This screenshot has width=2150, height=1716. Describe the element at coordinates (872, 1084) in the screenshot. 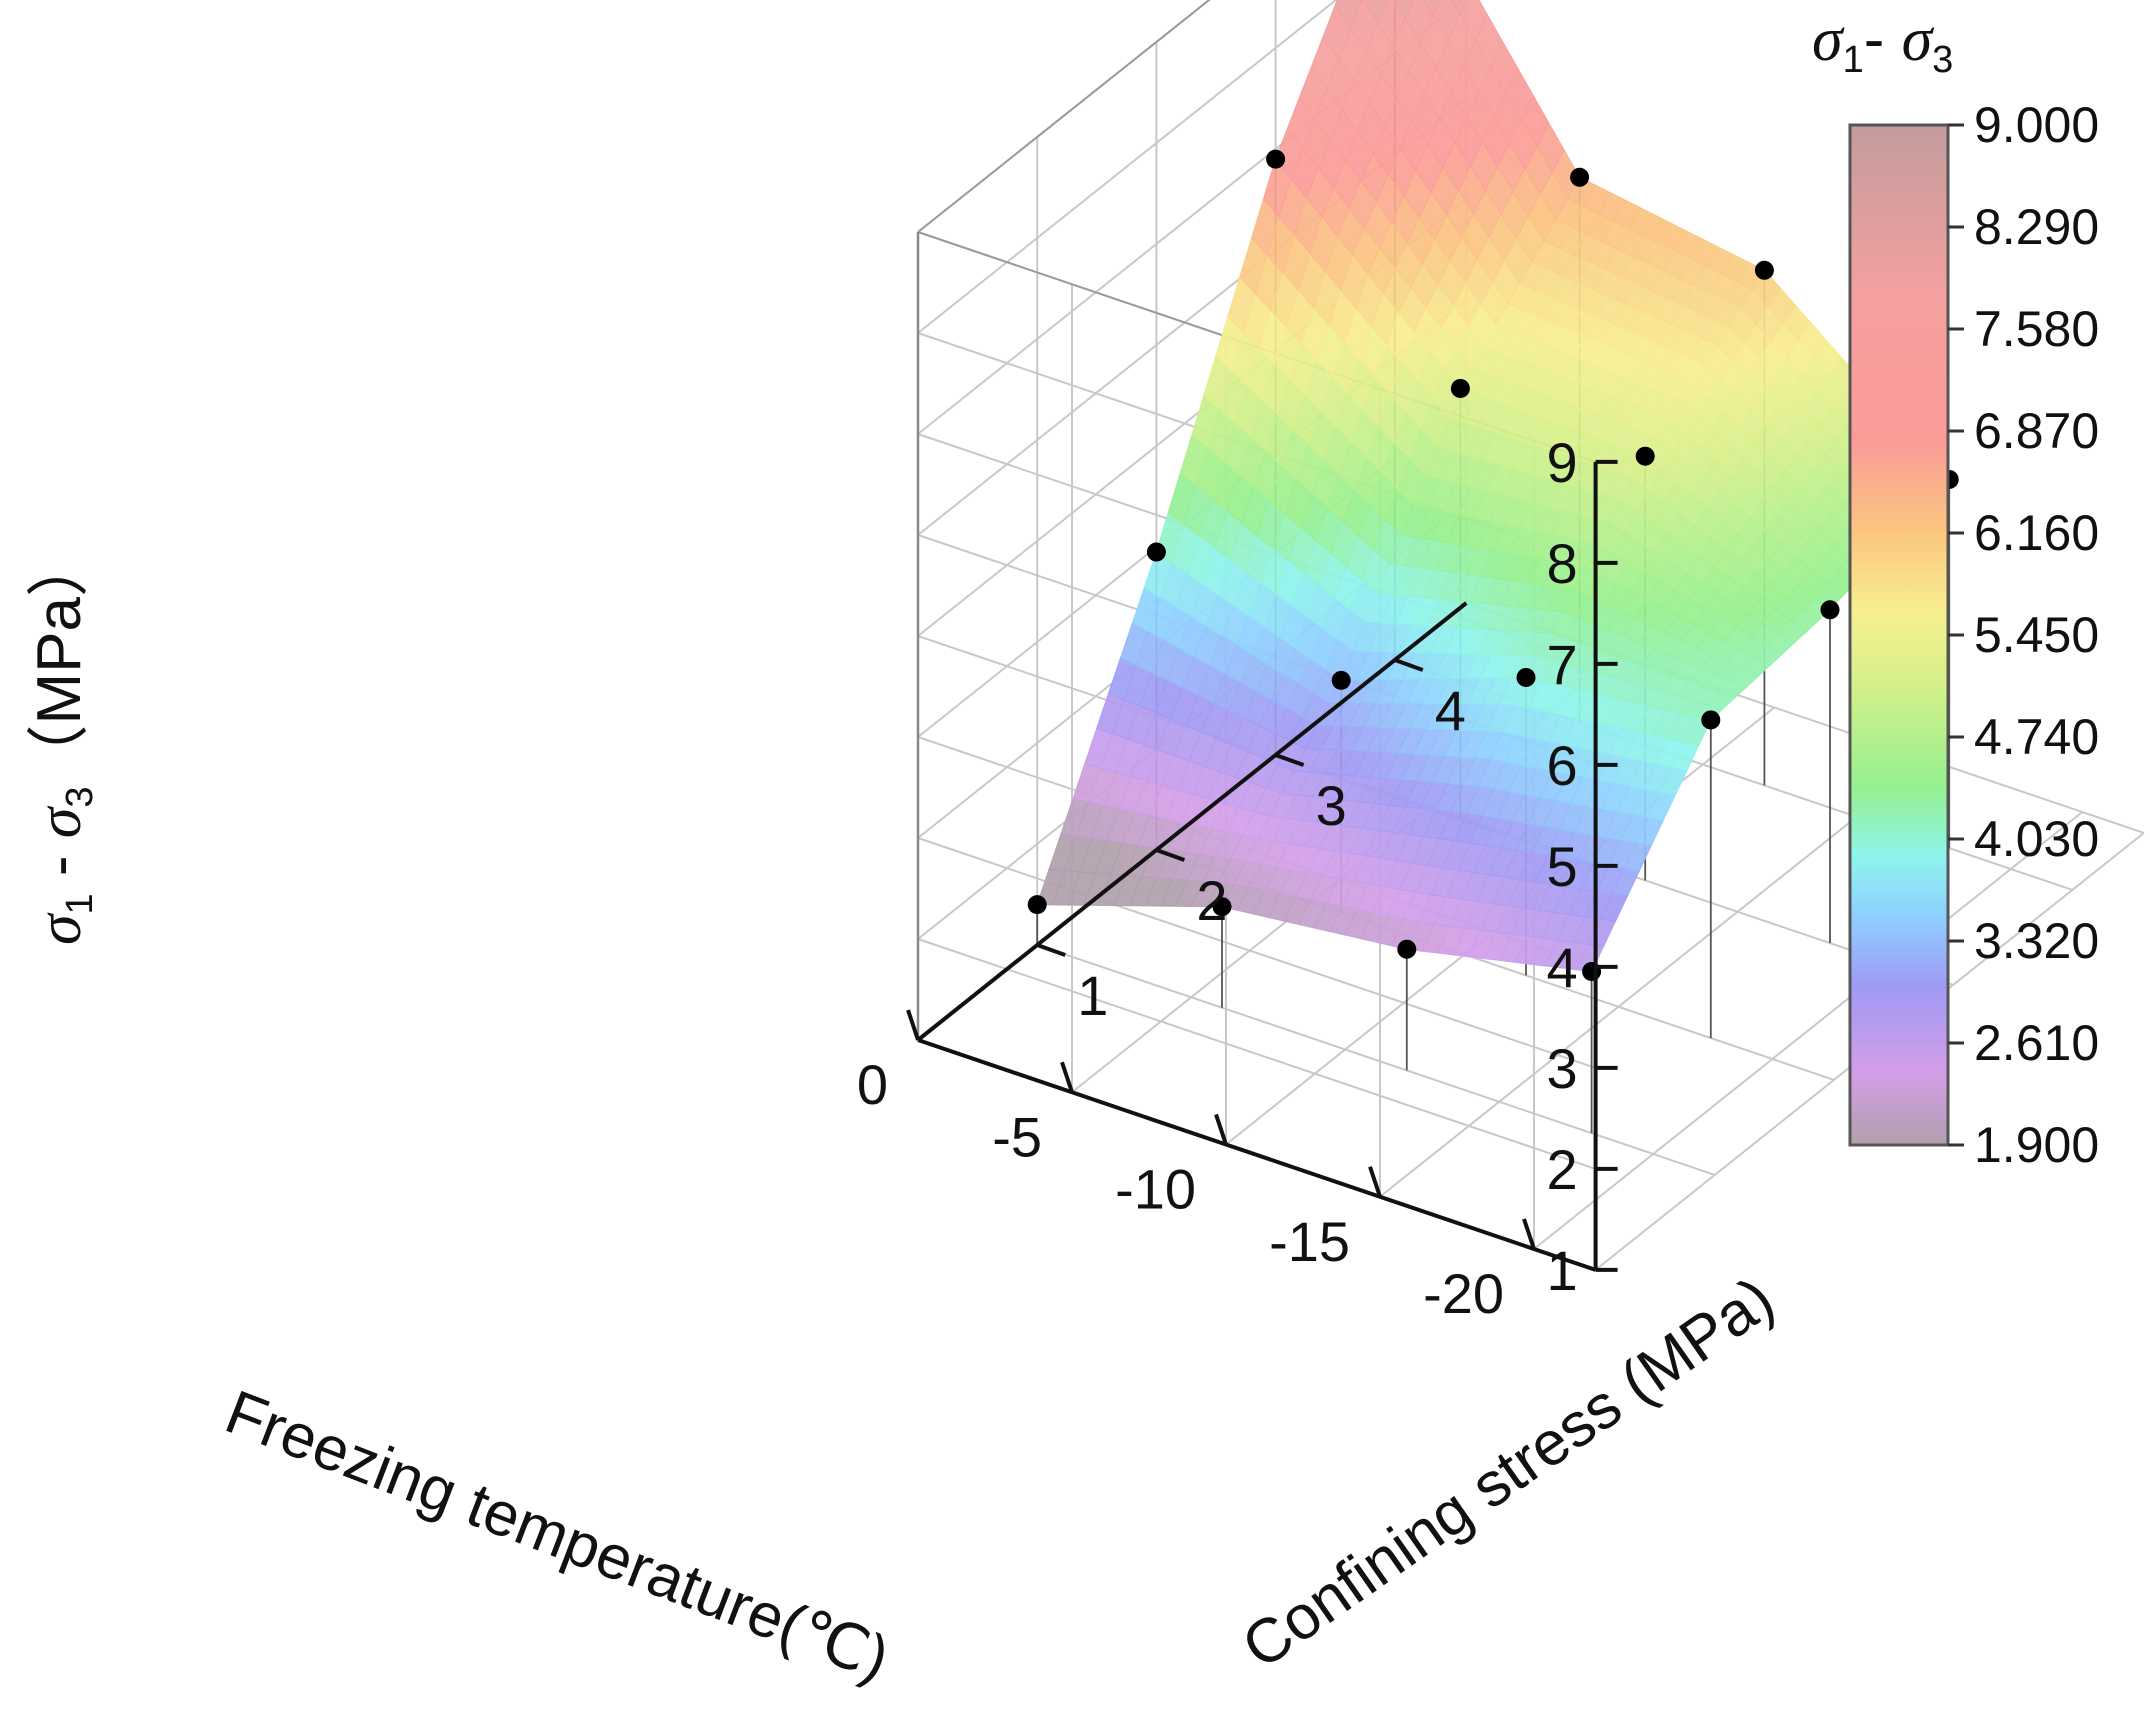

I see `x-tick-label: 0` at that location.